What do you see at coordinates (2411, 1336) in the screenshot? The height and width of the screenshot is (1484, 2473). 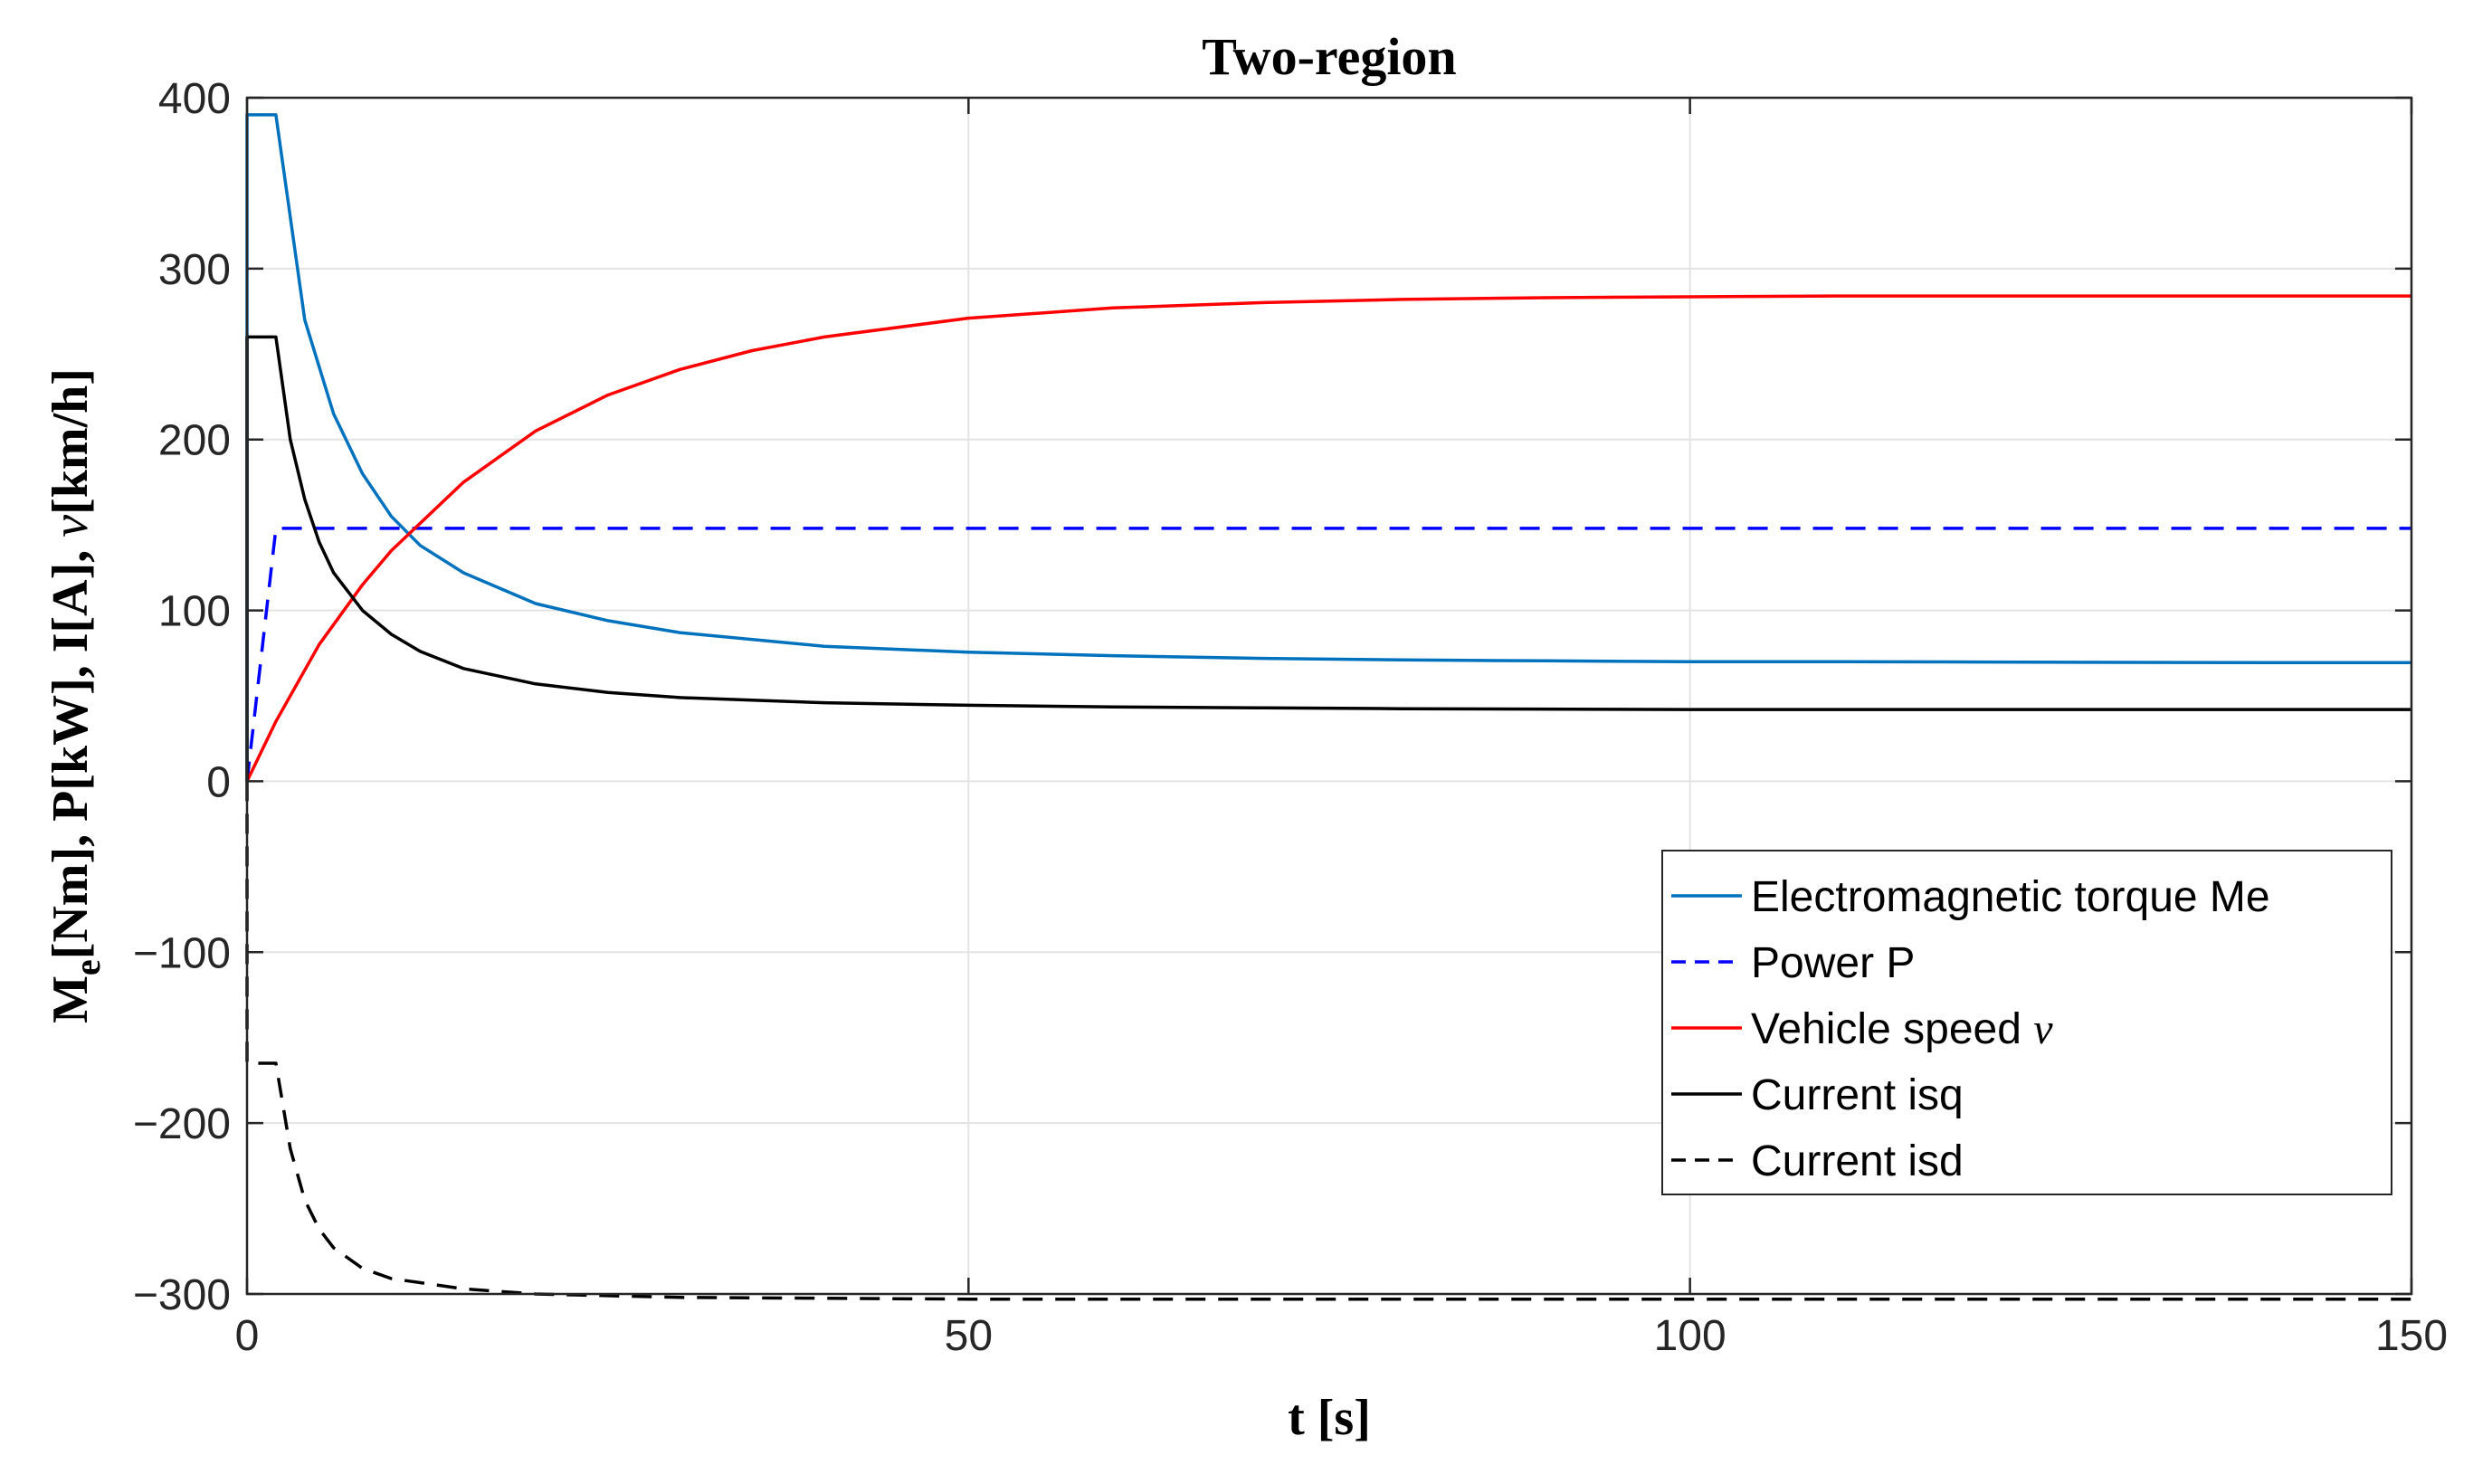 I see `x-tick-label: 150` at bounding box center [2411, 1336].